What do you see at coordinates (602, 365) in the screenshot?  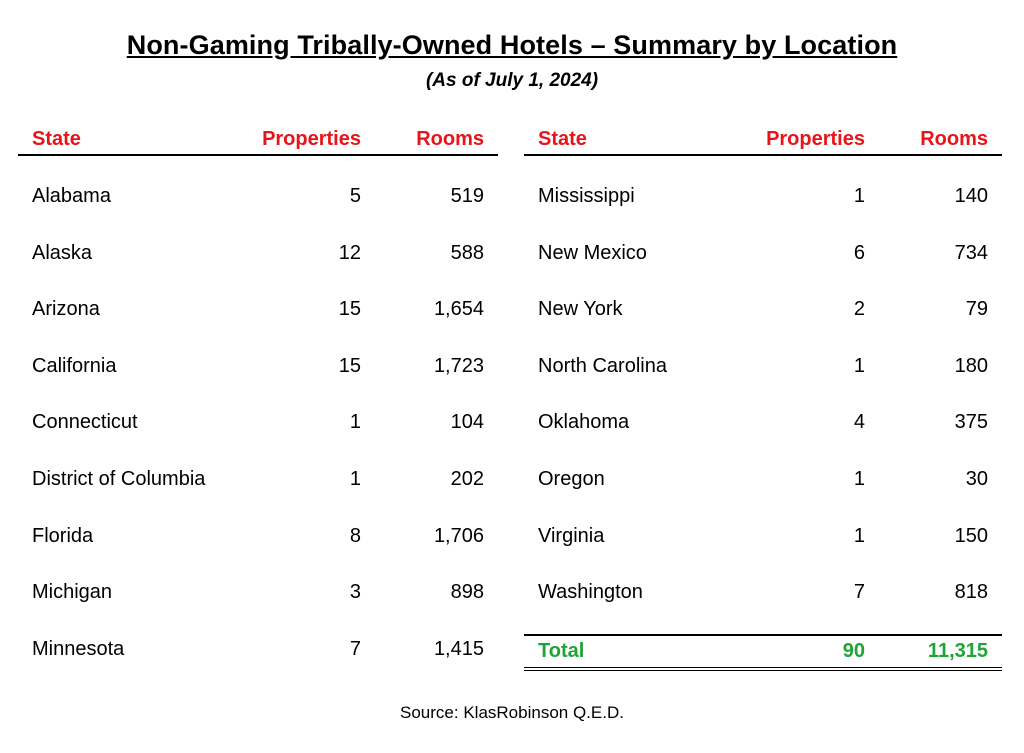 I see `state-cell: North Carolina` at bounding box center [602, 365].